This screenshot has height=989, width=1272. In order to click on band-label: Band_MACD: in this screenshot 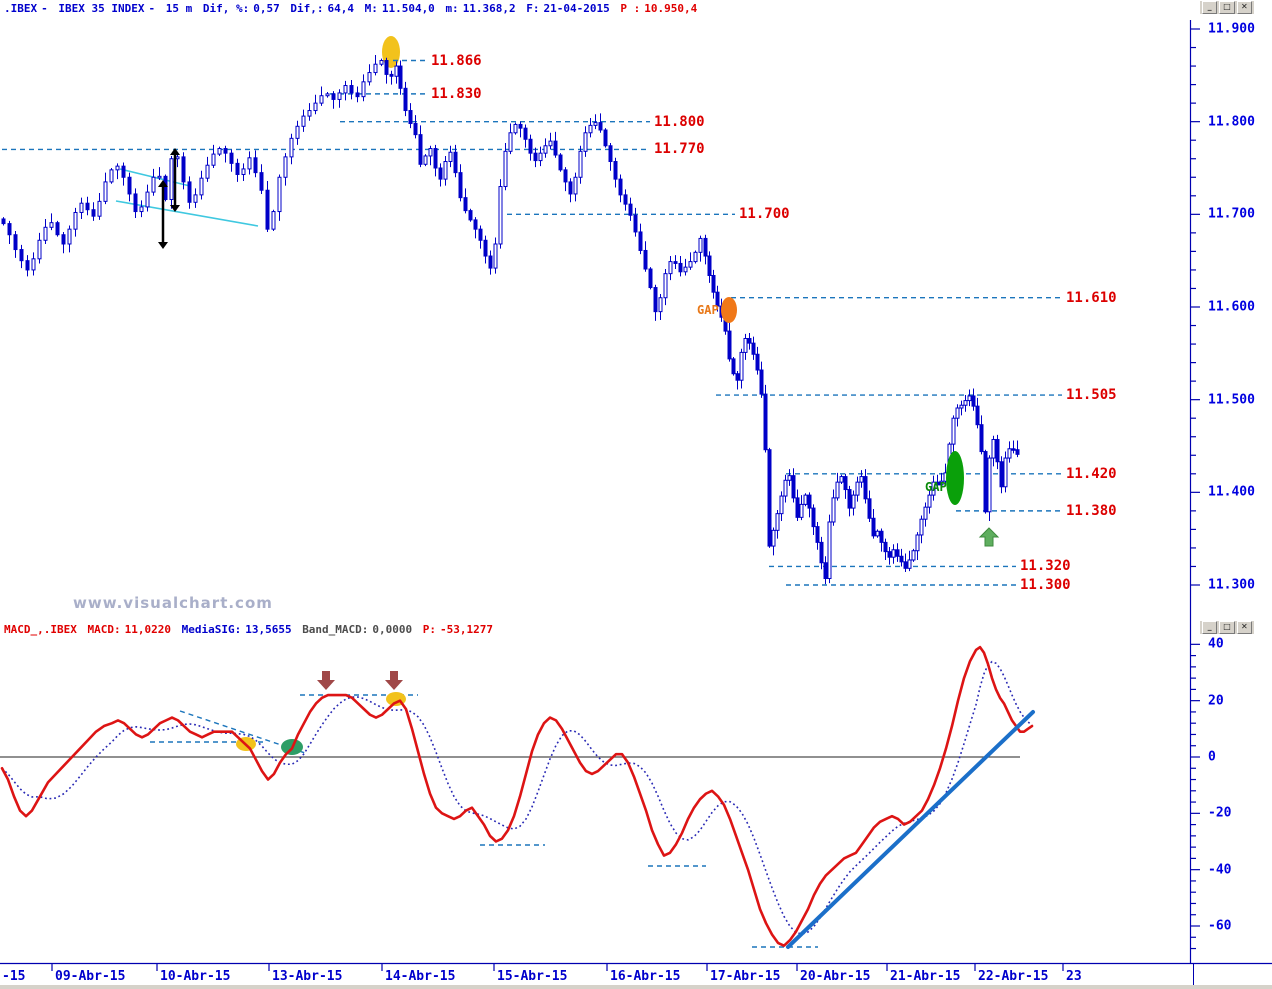, I will do `click(335, 629)`.